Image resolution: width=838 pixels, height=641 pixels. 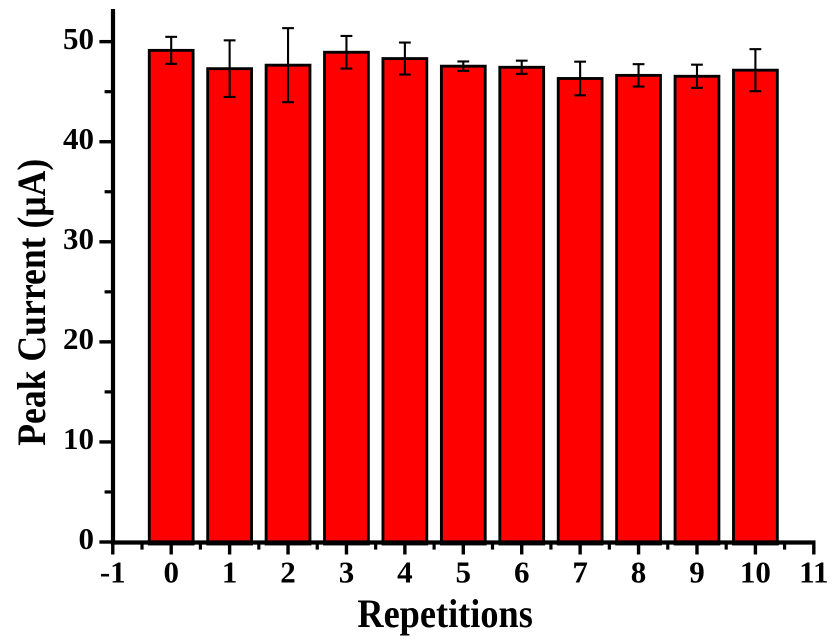 What do you see at coordinates (405, 572) in the screenshot?
I see `svg-text: 4` at bounding box center [405, 572].